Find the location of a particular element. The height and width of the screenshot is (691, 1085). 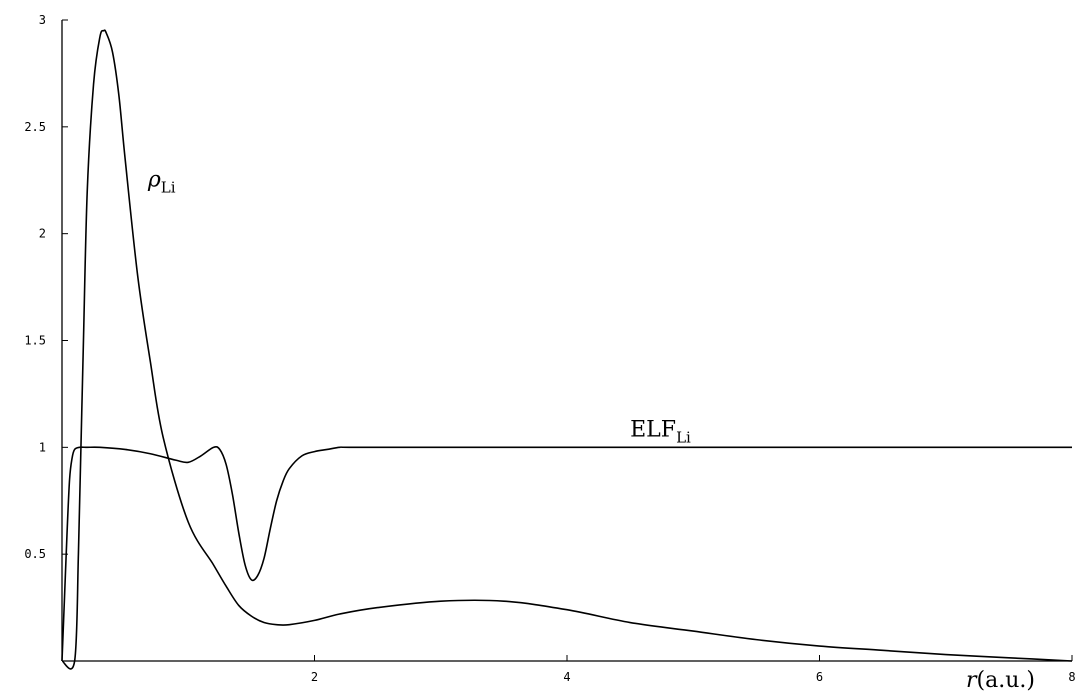

x-tick-label: 8 is located at coordinates (1071, 677).